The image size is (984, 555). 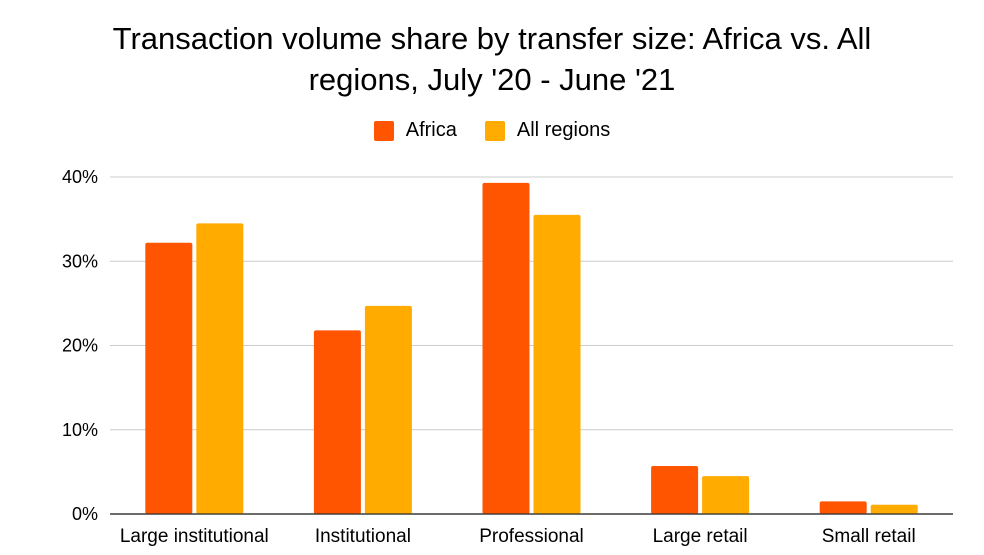 I want to click on y-tick-label: 20%, so click(x=80, y=346).